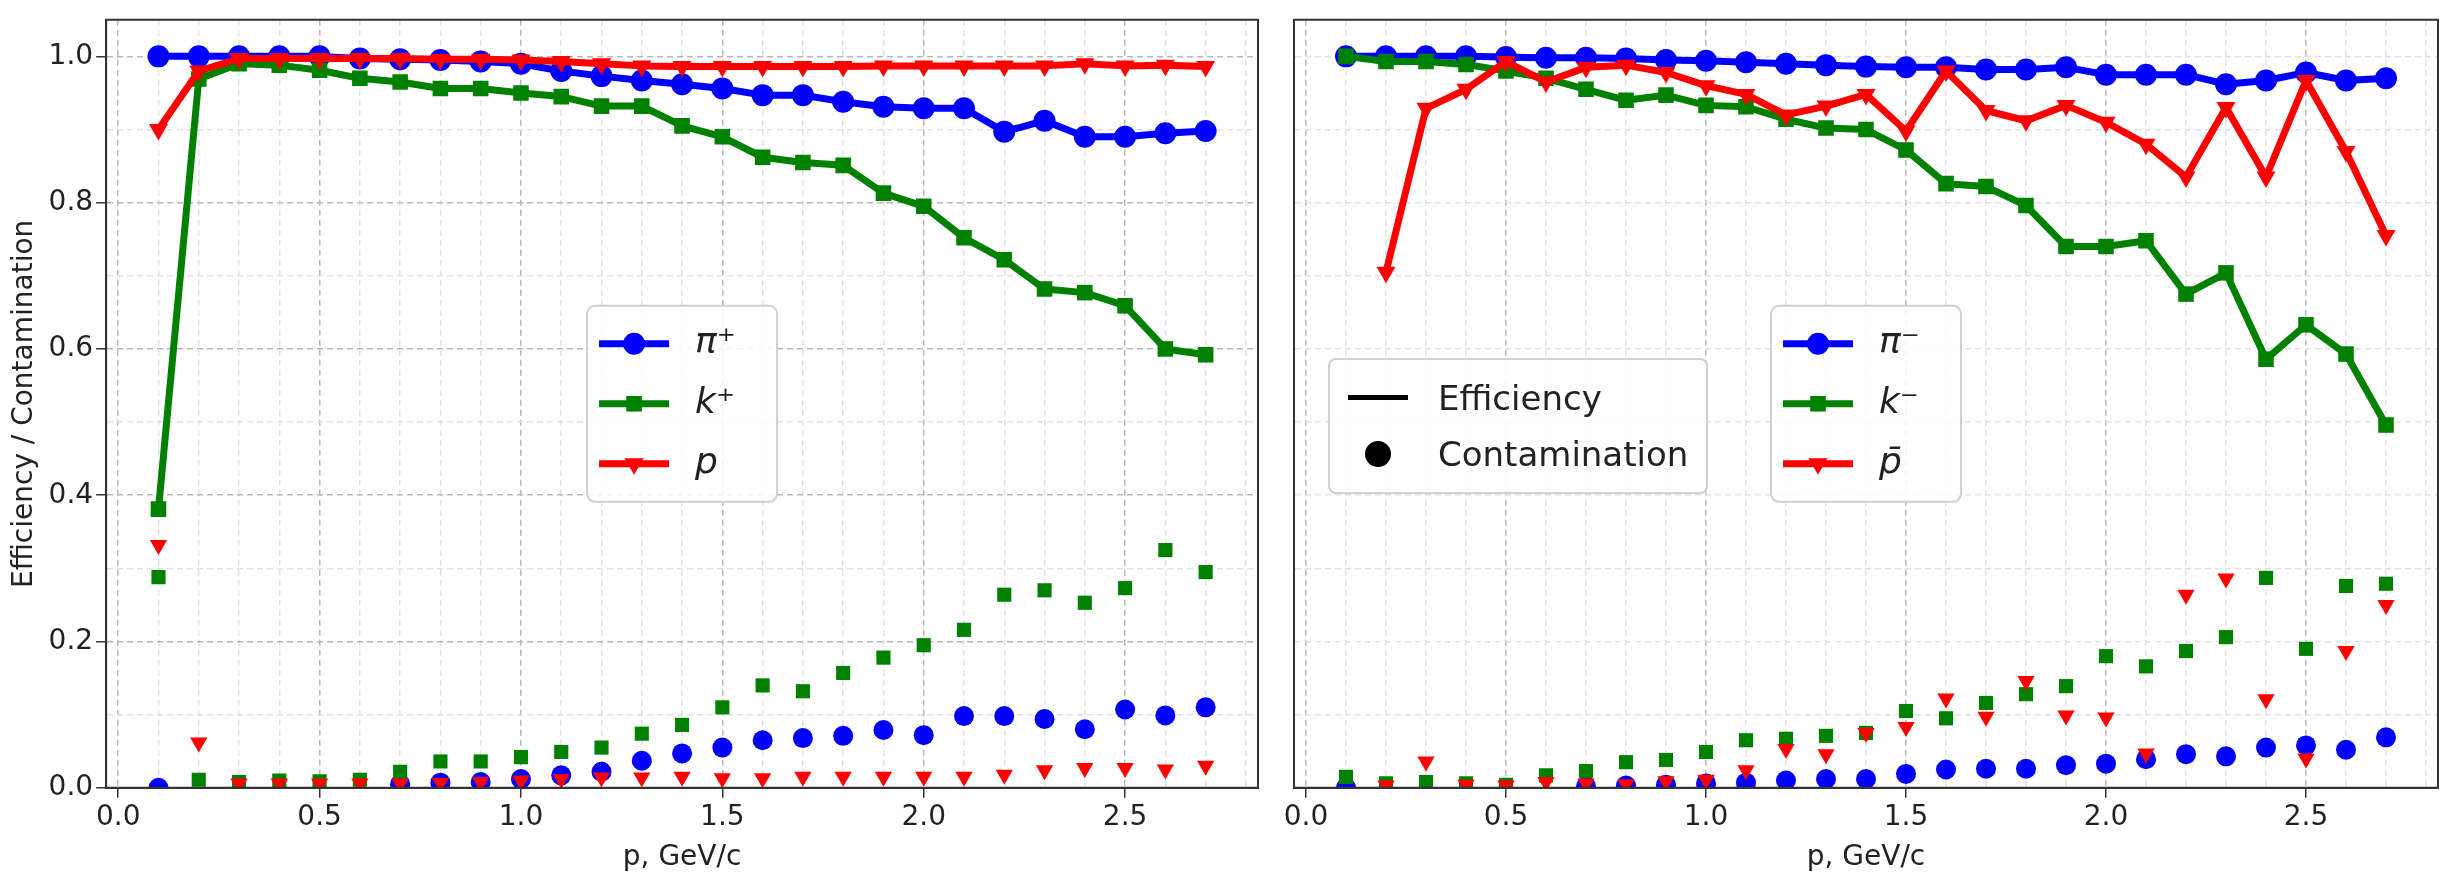 This screenshot has height=885, width=2450. Describe the element at coordinates (706, 461) in the screenshot. I see `legend-label: p` at that location.